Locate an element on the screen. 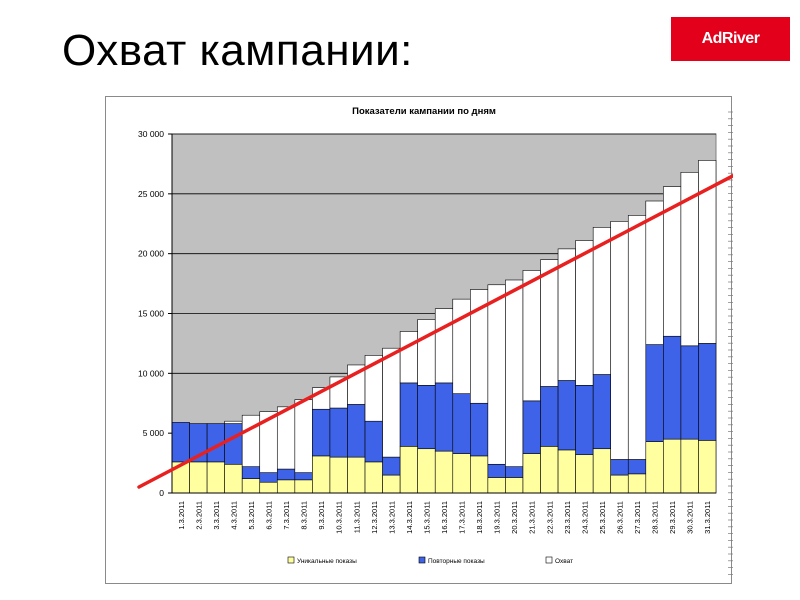 The width and height of the screenshot is (800, 600). x-tick-label: 12.3.2011 is located at coordinates (374, 517).